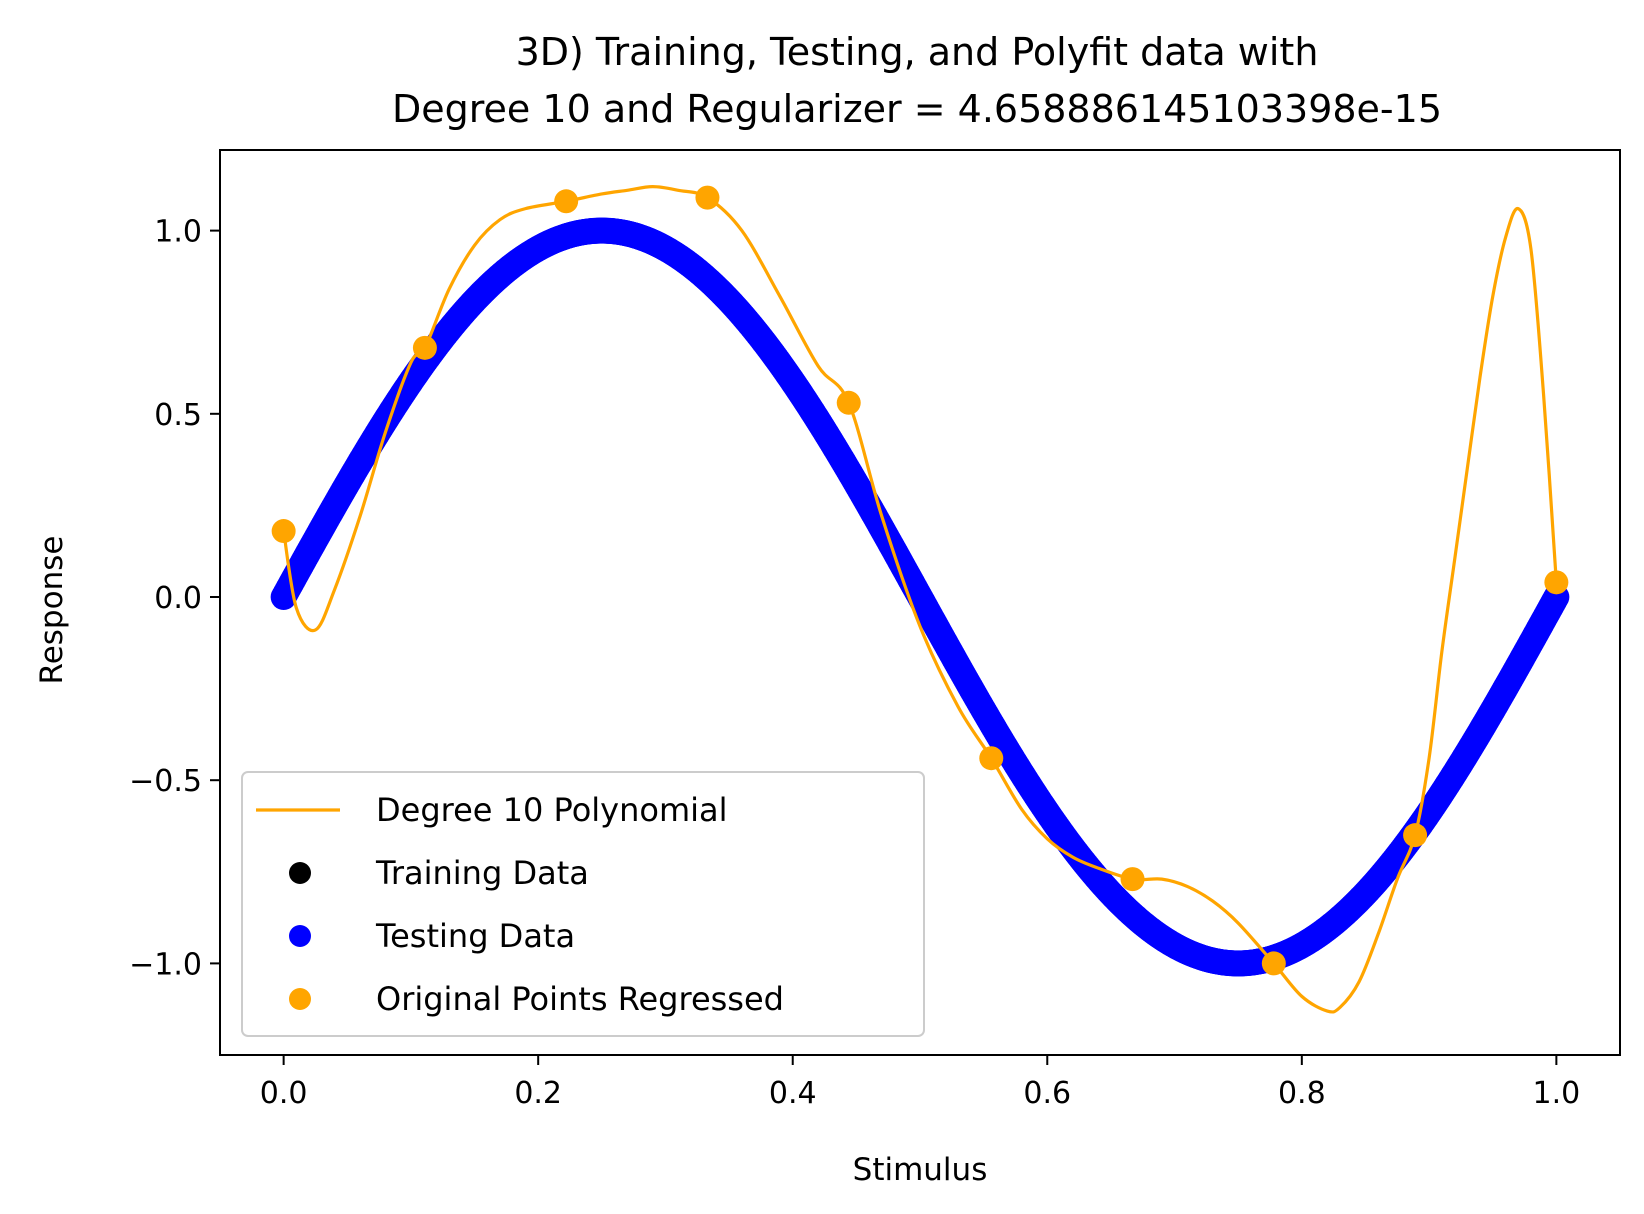  I want to click on y-axis-label: Response, so click(52, 610).